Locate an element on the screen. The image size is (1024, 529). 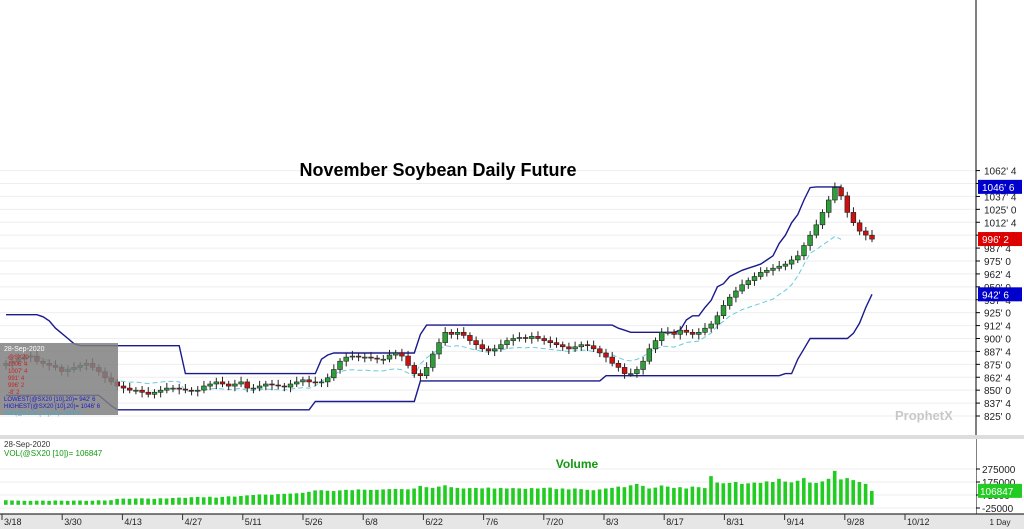
price-tick-label: 925' 0 is located at coordinates (997, 314).